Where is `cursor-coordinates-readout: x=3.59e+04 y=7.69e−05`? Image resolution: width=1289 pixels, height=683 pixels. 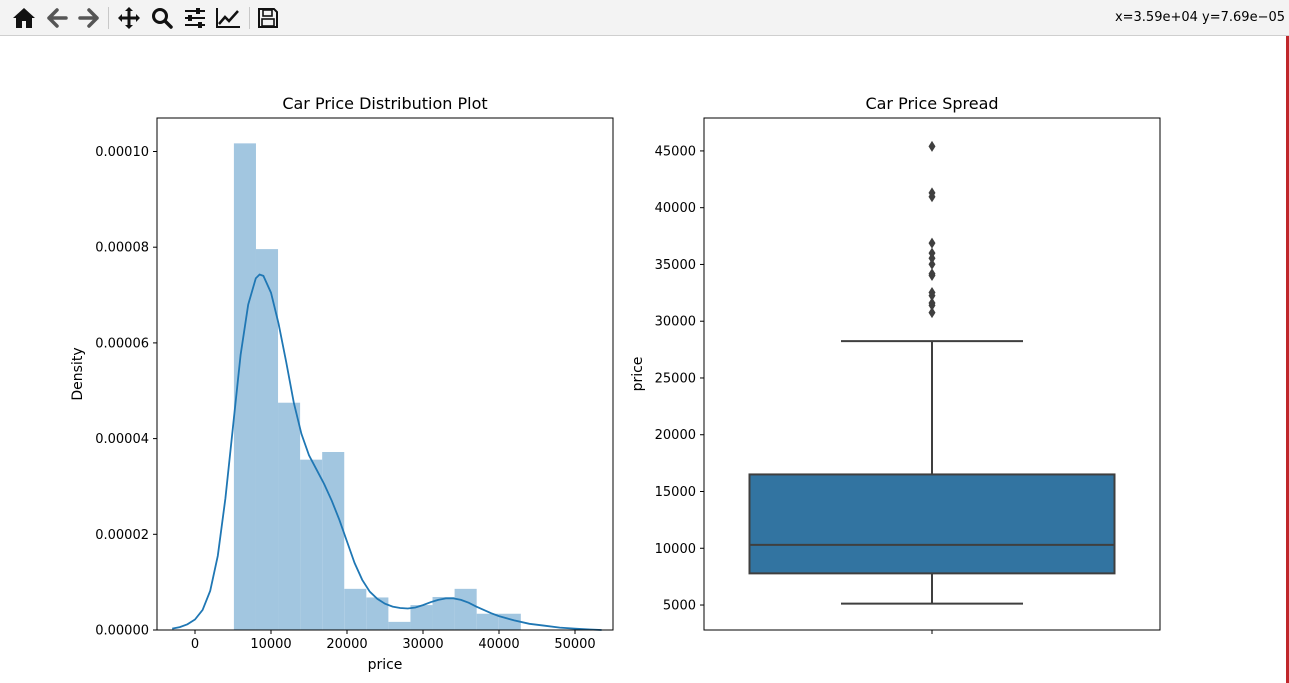 cursor-coordinates-readout: x=3.59e+04 y=7.69e−05 is located at coordinates (1199, 17).